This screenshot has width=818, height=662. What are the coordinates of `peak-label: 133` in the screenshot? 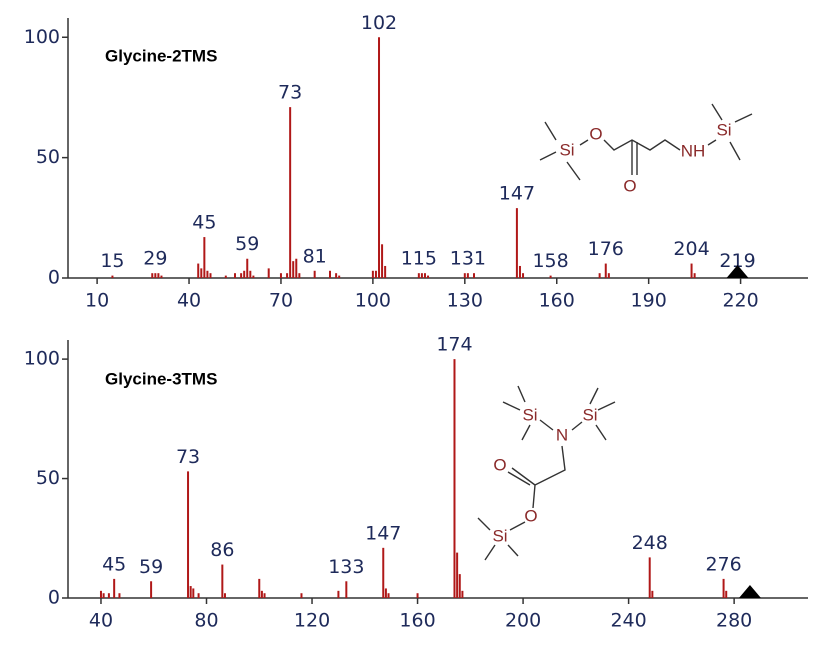 It's located at (346, 567).